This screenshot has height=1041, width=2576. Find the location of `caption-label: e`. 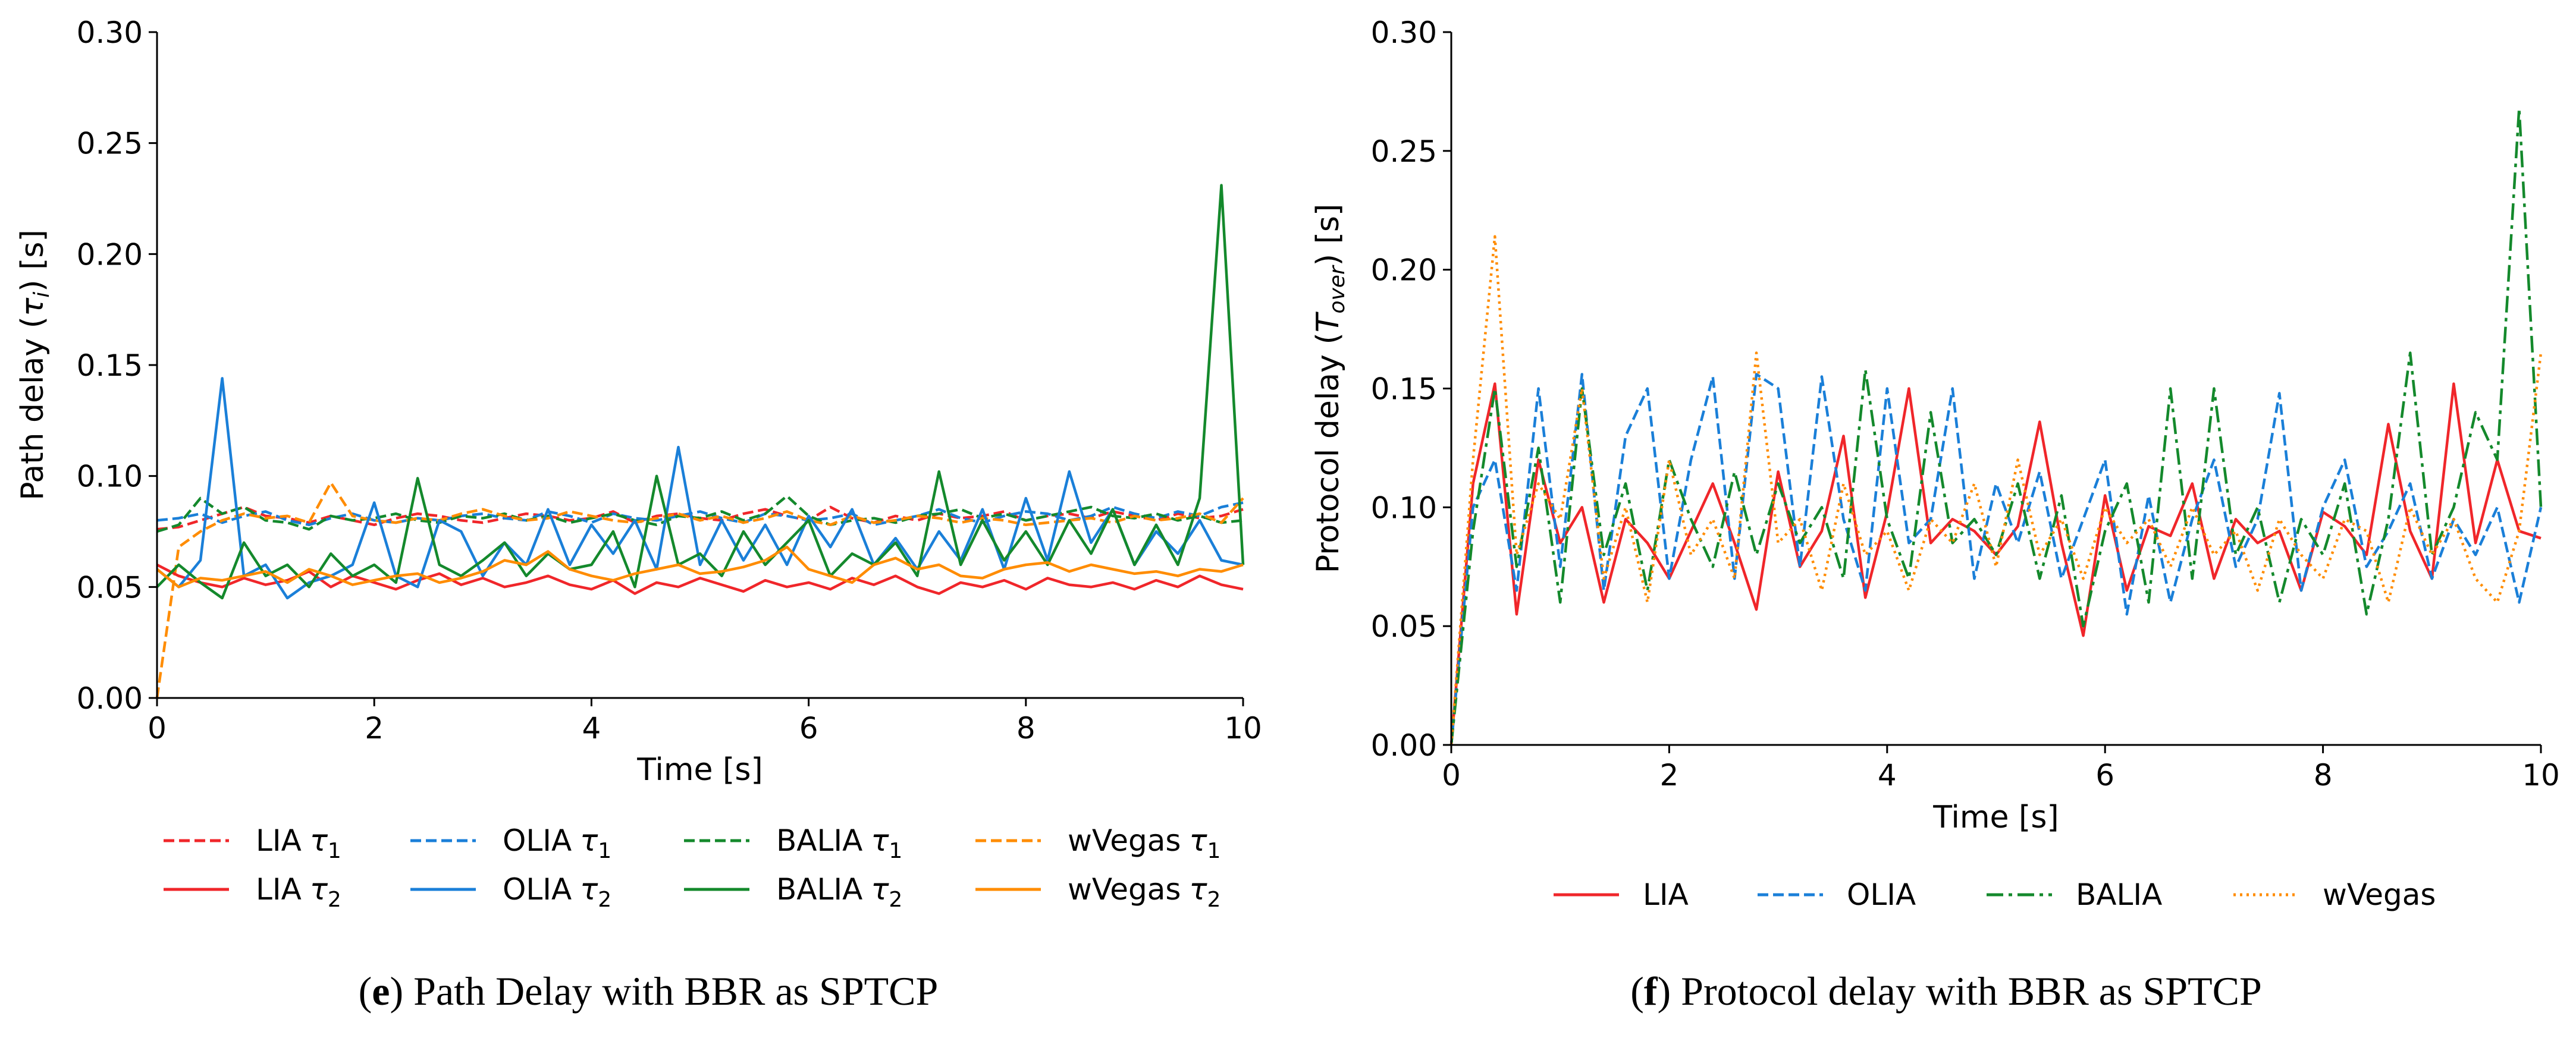

caption-label: e is located at coordinates (381, 991).